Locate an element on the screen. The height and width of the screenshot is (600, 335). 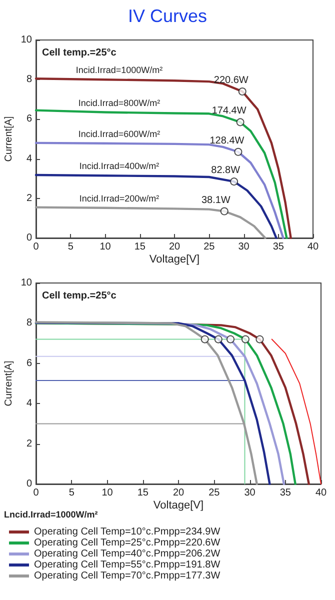
series-label: Incid.Irrad=800W/m² is located at coordinates (119, 103).